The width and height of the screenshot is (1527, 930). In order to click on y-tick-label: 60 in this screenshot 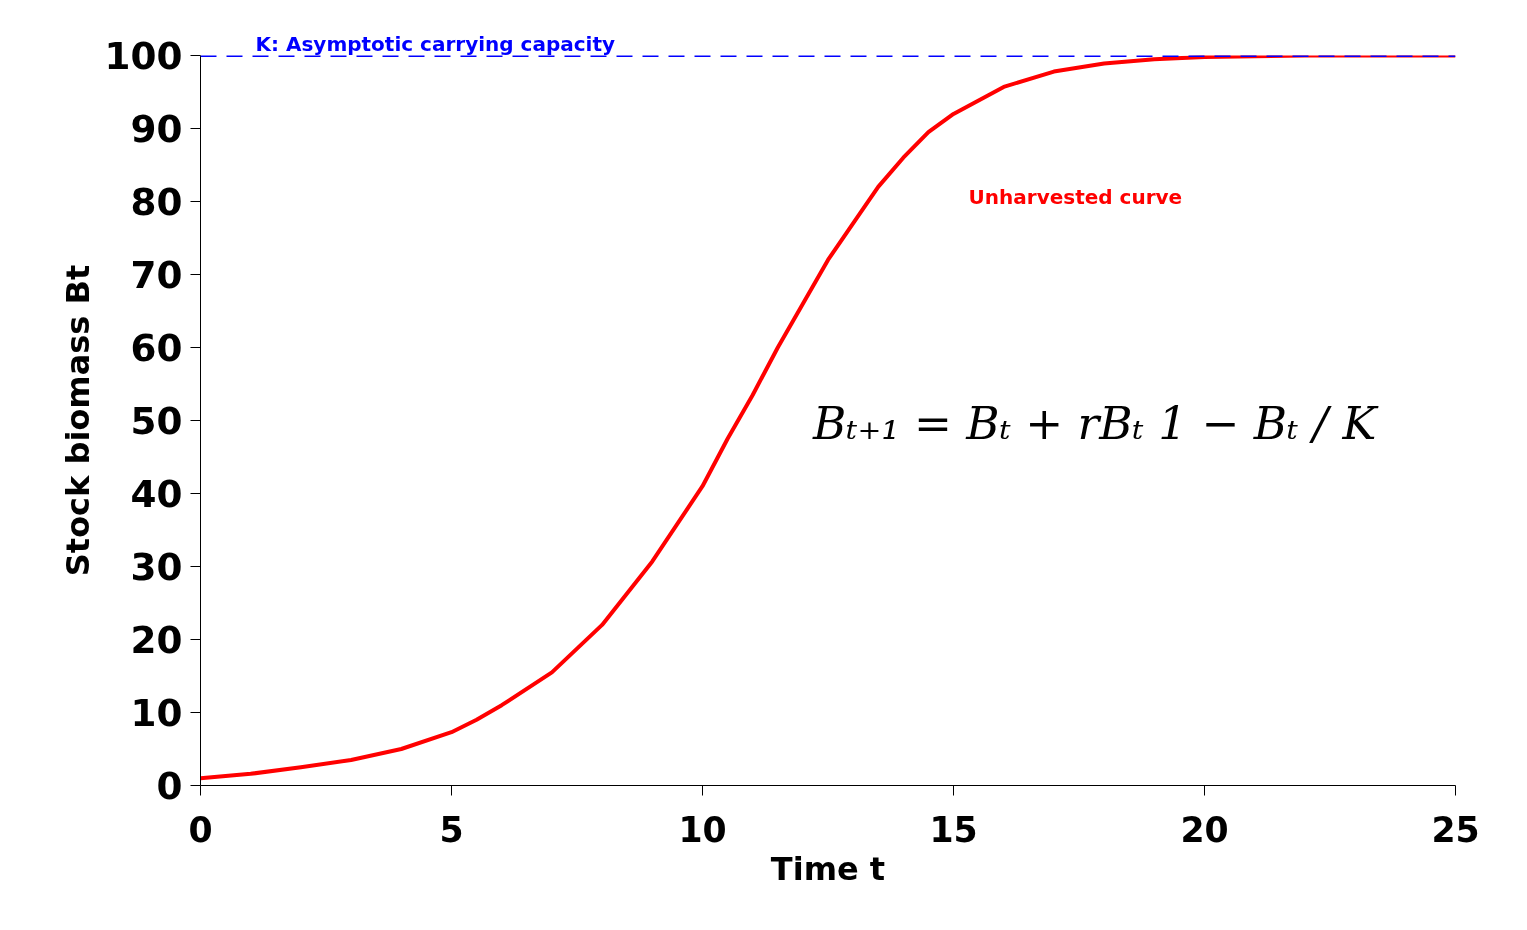, I will do `click(156, 348)`.